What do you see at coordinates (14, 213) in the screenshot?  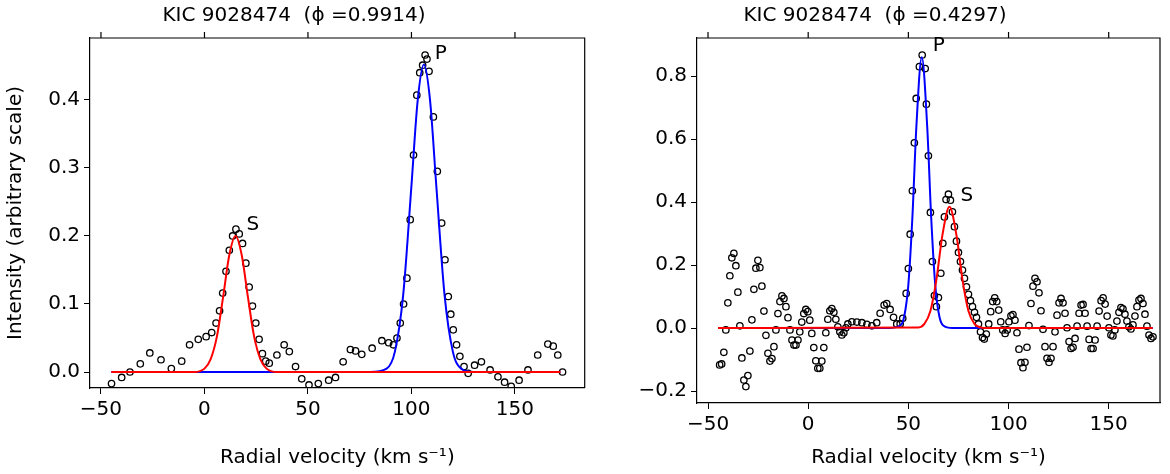 I see `y-axis-title: Intensity (arbitrary scale)` at bounding box center [14, 213].